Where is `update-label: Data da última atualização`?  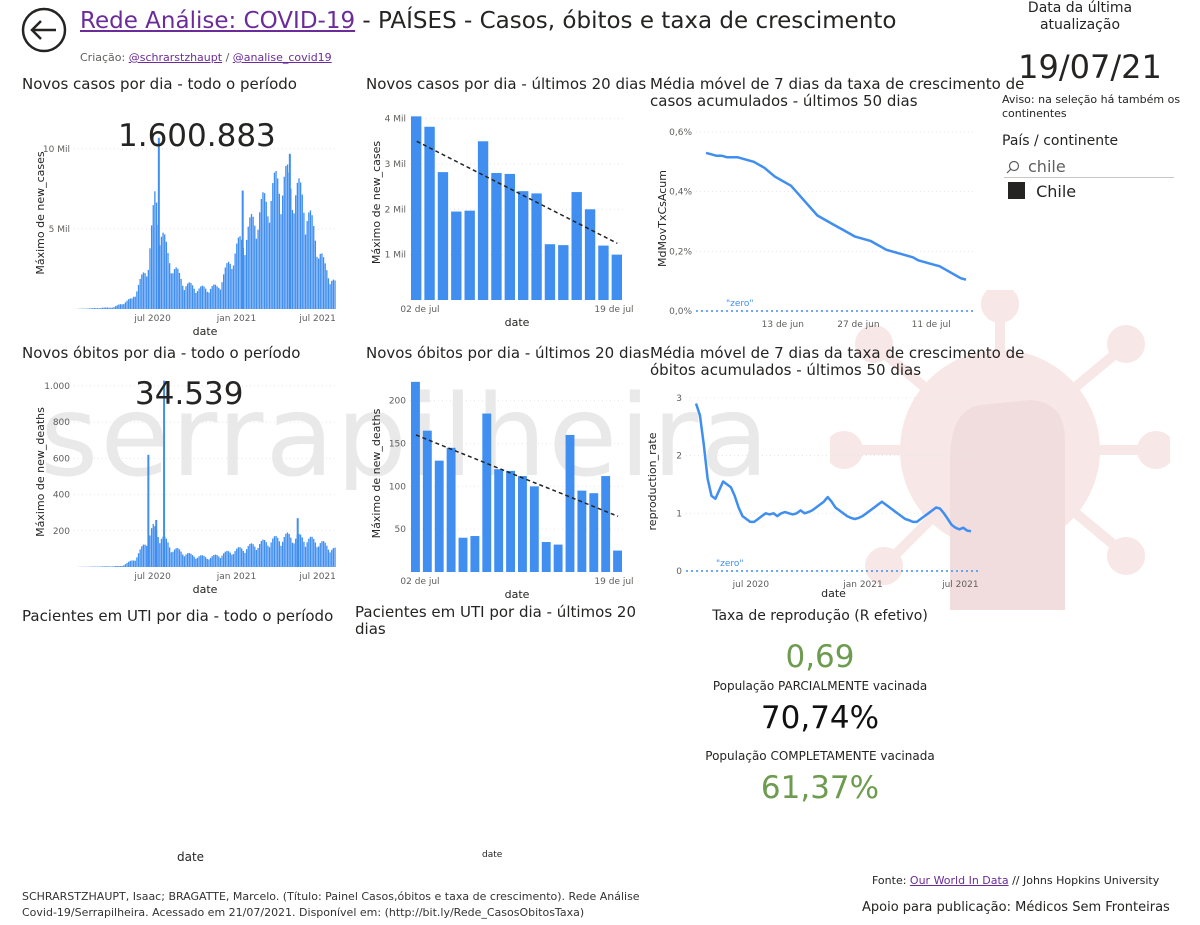 update-label: Data da última atualização is located at coordinates (1080, 16).